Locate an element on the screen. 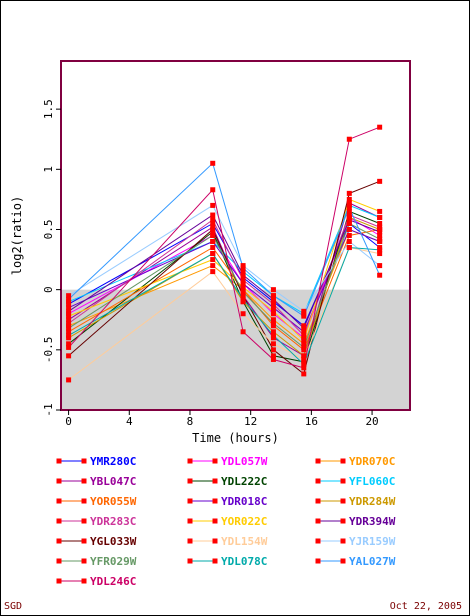 The image size is (470, 616). legend-item-YDR018C: YDR018C is located at coordinates (227, 501).